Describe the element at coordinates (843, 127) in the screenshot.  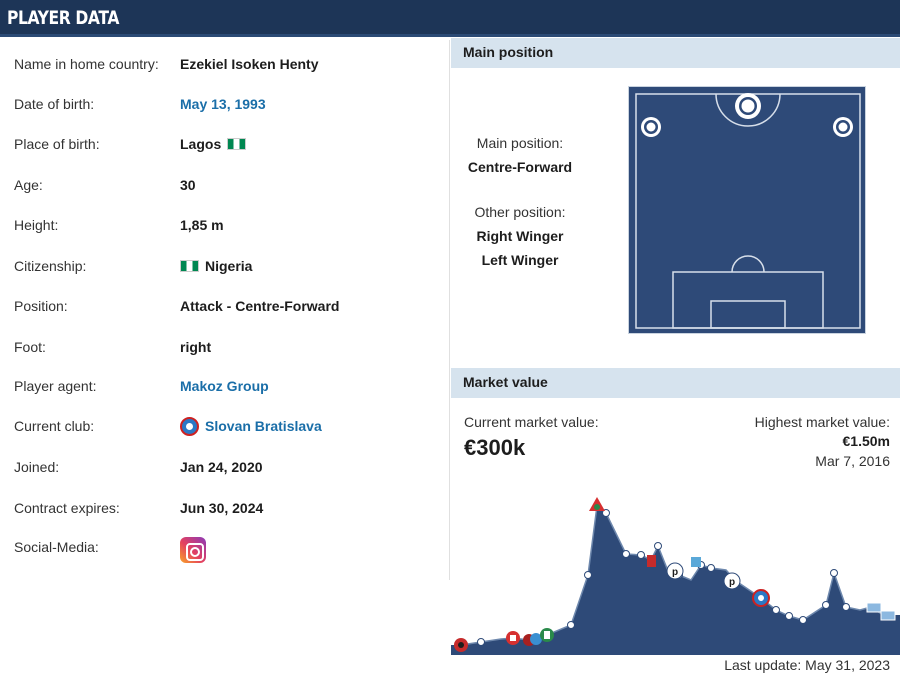
I see `right-winger-marker` at that location.